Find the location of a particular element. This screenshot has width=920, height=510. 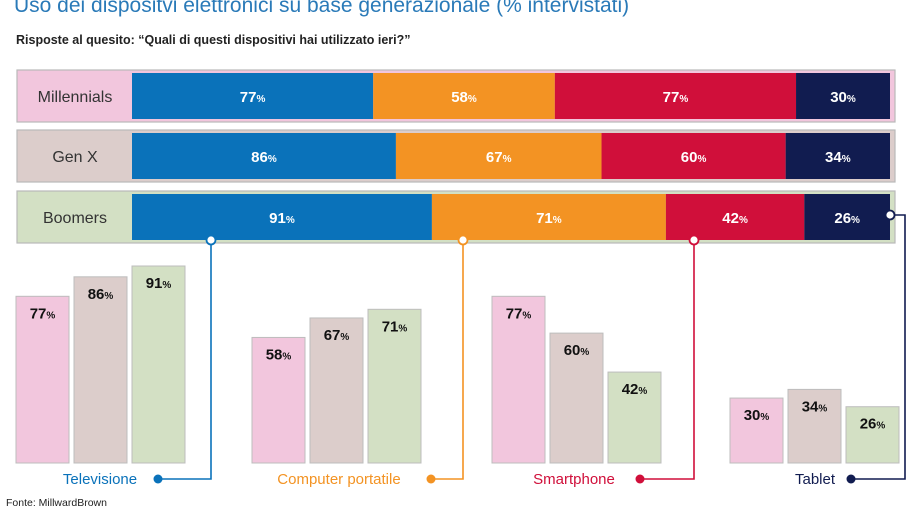

stack-bar-millennials-computer is located at coordinates (464, 96).